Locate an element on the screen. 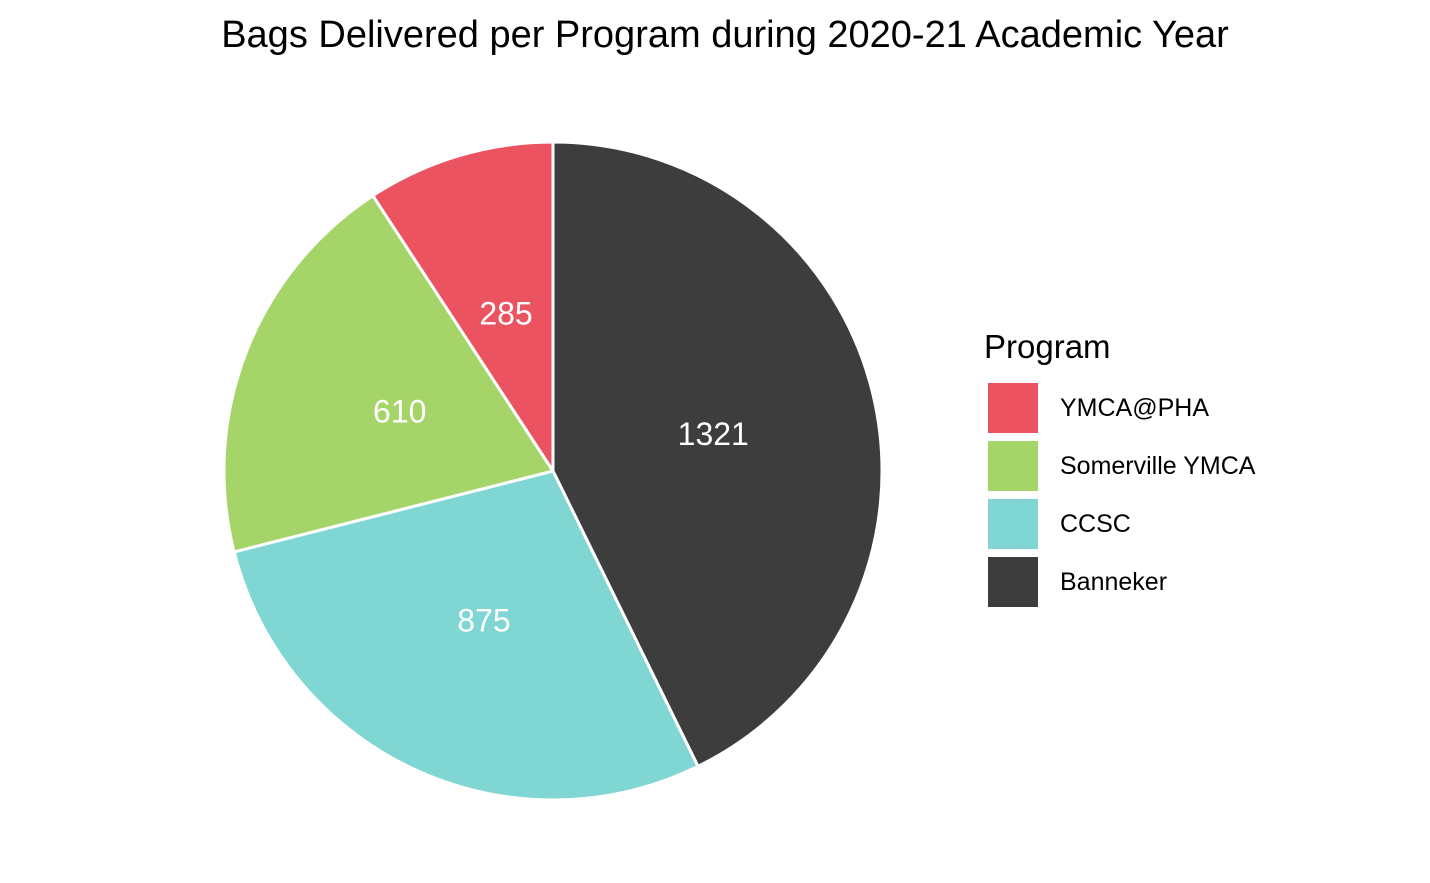 The image size is (1430, 883). slice-value-label: 285 is located at coordinates (505, 313).